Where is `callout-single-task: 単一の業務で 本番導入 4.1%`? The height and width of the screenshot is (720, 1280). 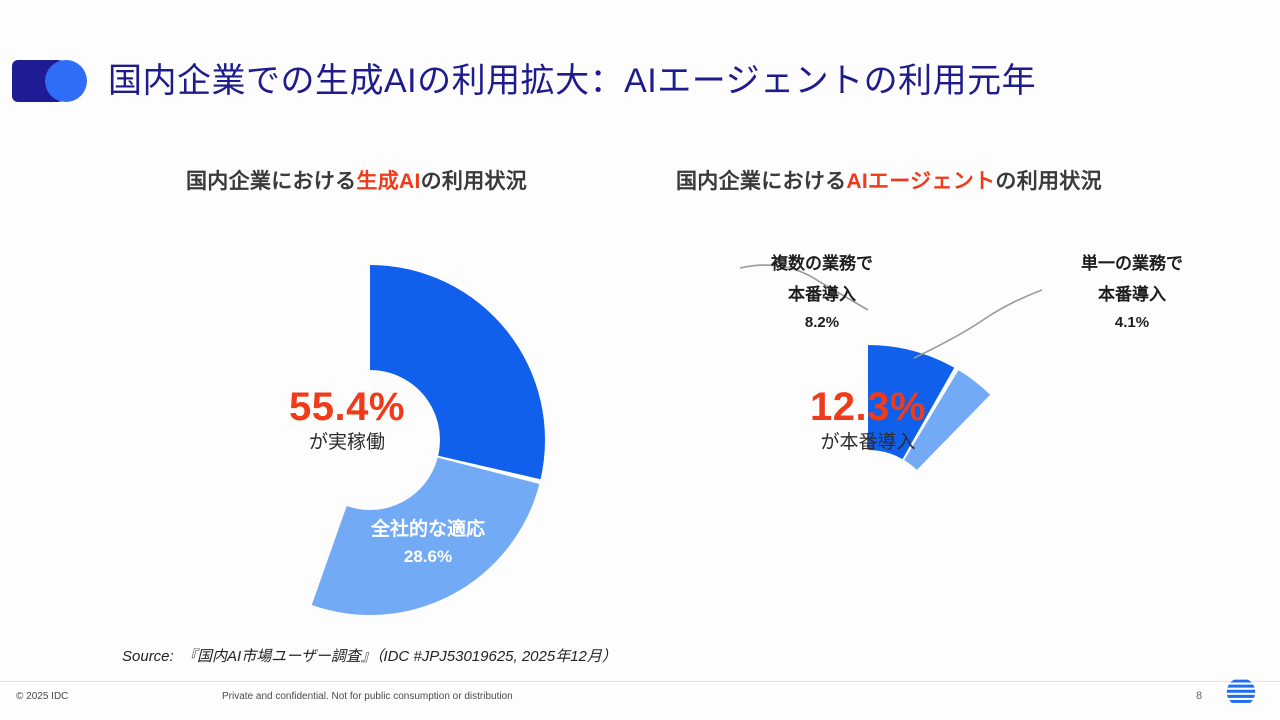
callout-single-task: 単一の業務で 本番導入 4.1% is located at coordinates (1132, 292).